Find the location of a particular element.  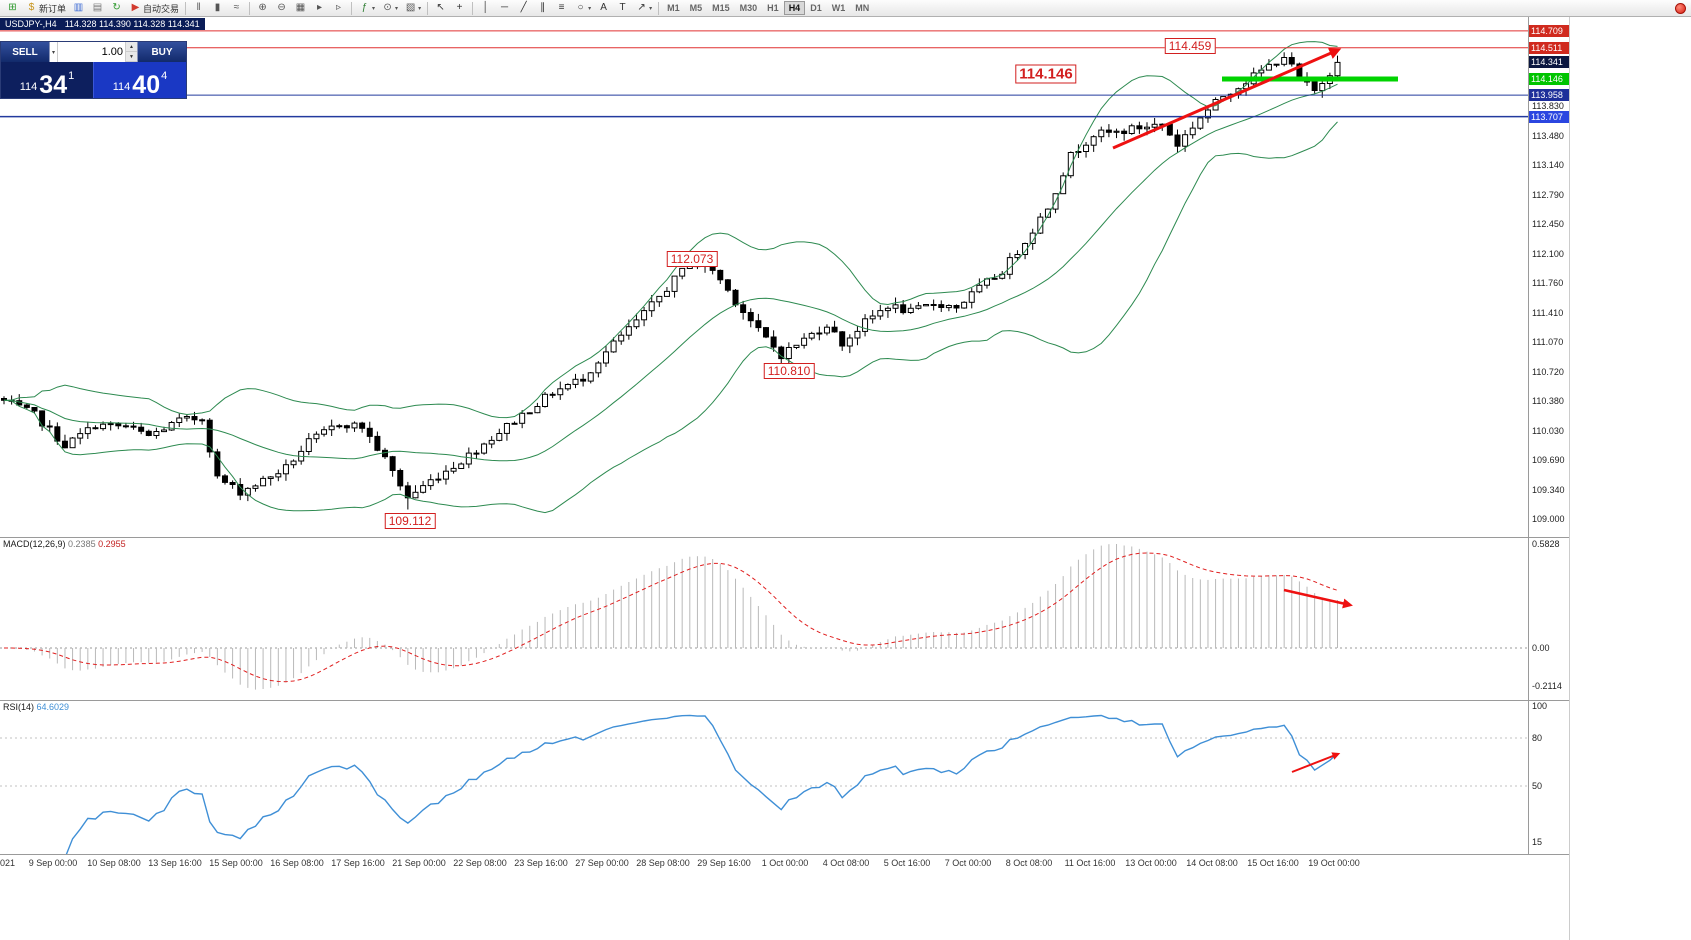

time-axis-label: 1 Oct 00:00 is located at coordinates (785, 863).